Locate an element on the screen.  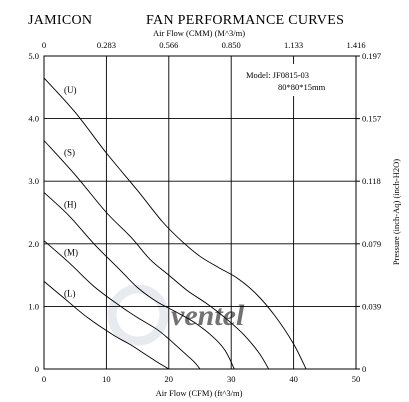
x2-tick-label: 0 is located at coordinates (44, 45).